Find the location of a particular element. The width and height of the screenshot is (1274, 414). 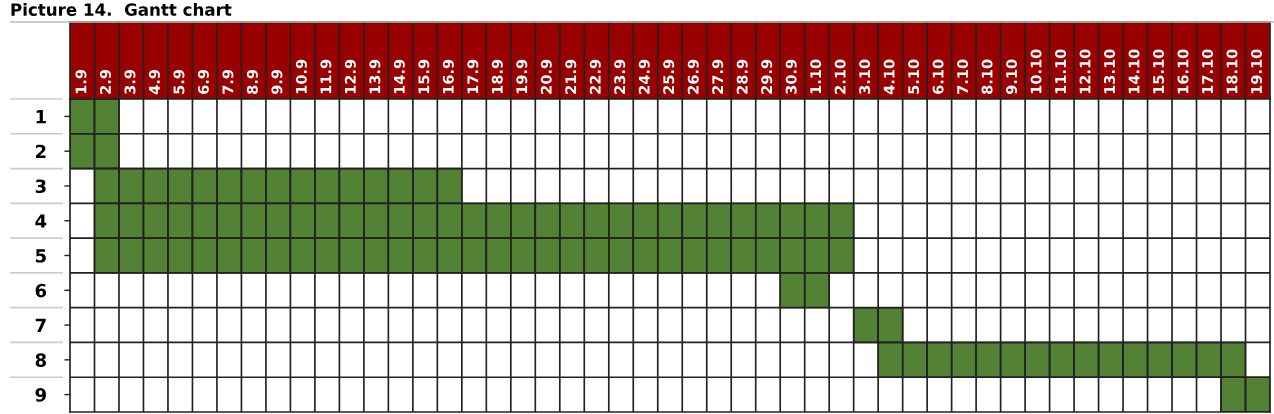

x-tick-label: 6.9 is located at coordinates (203, 81).